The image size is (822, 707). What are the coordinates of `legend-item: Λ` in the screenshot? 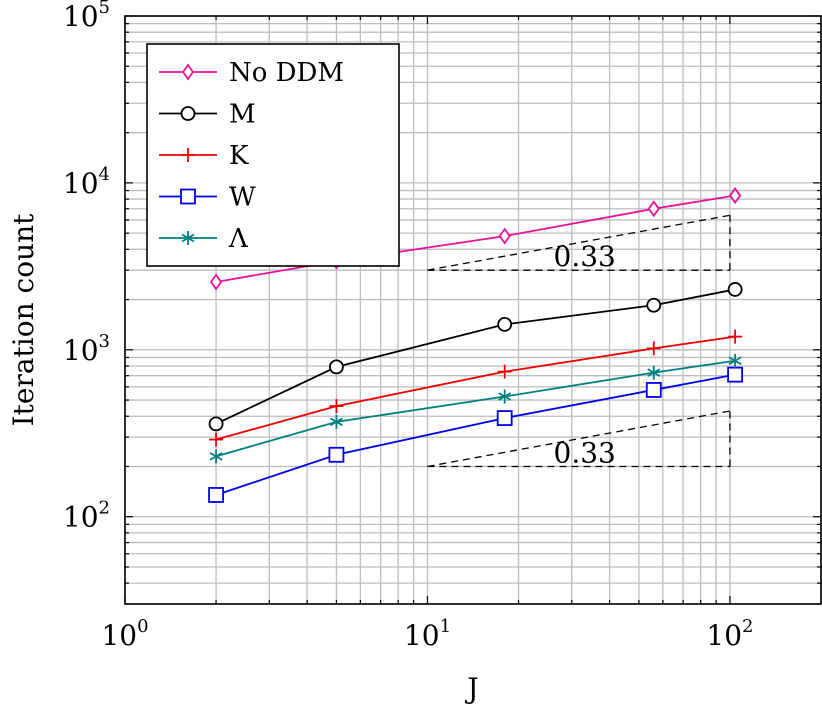 It's located at (204, 239).